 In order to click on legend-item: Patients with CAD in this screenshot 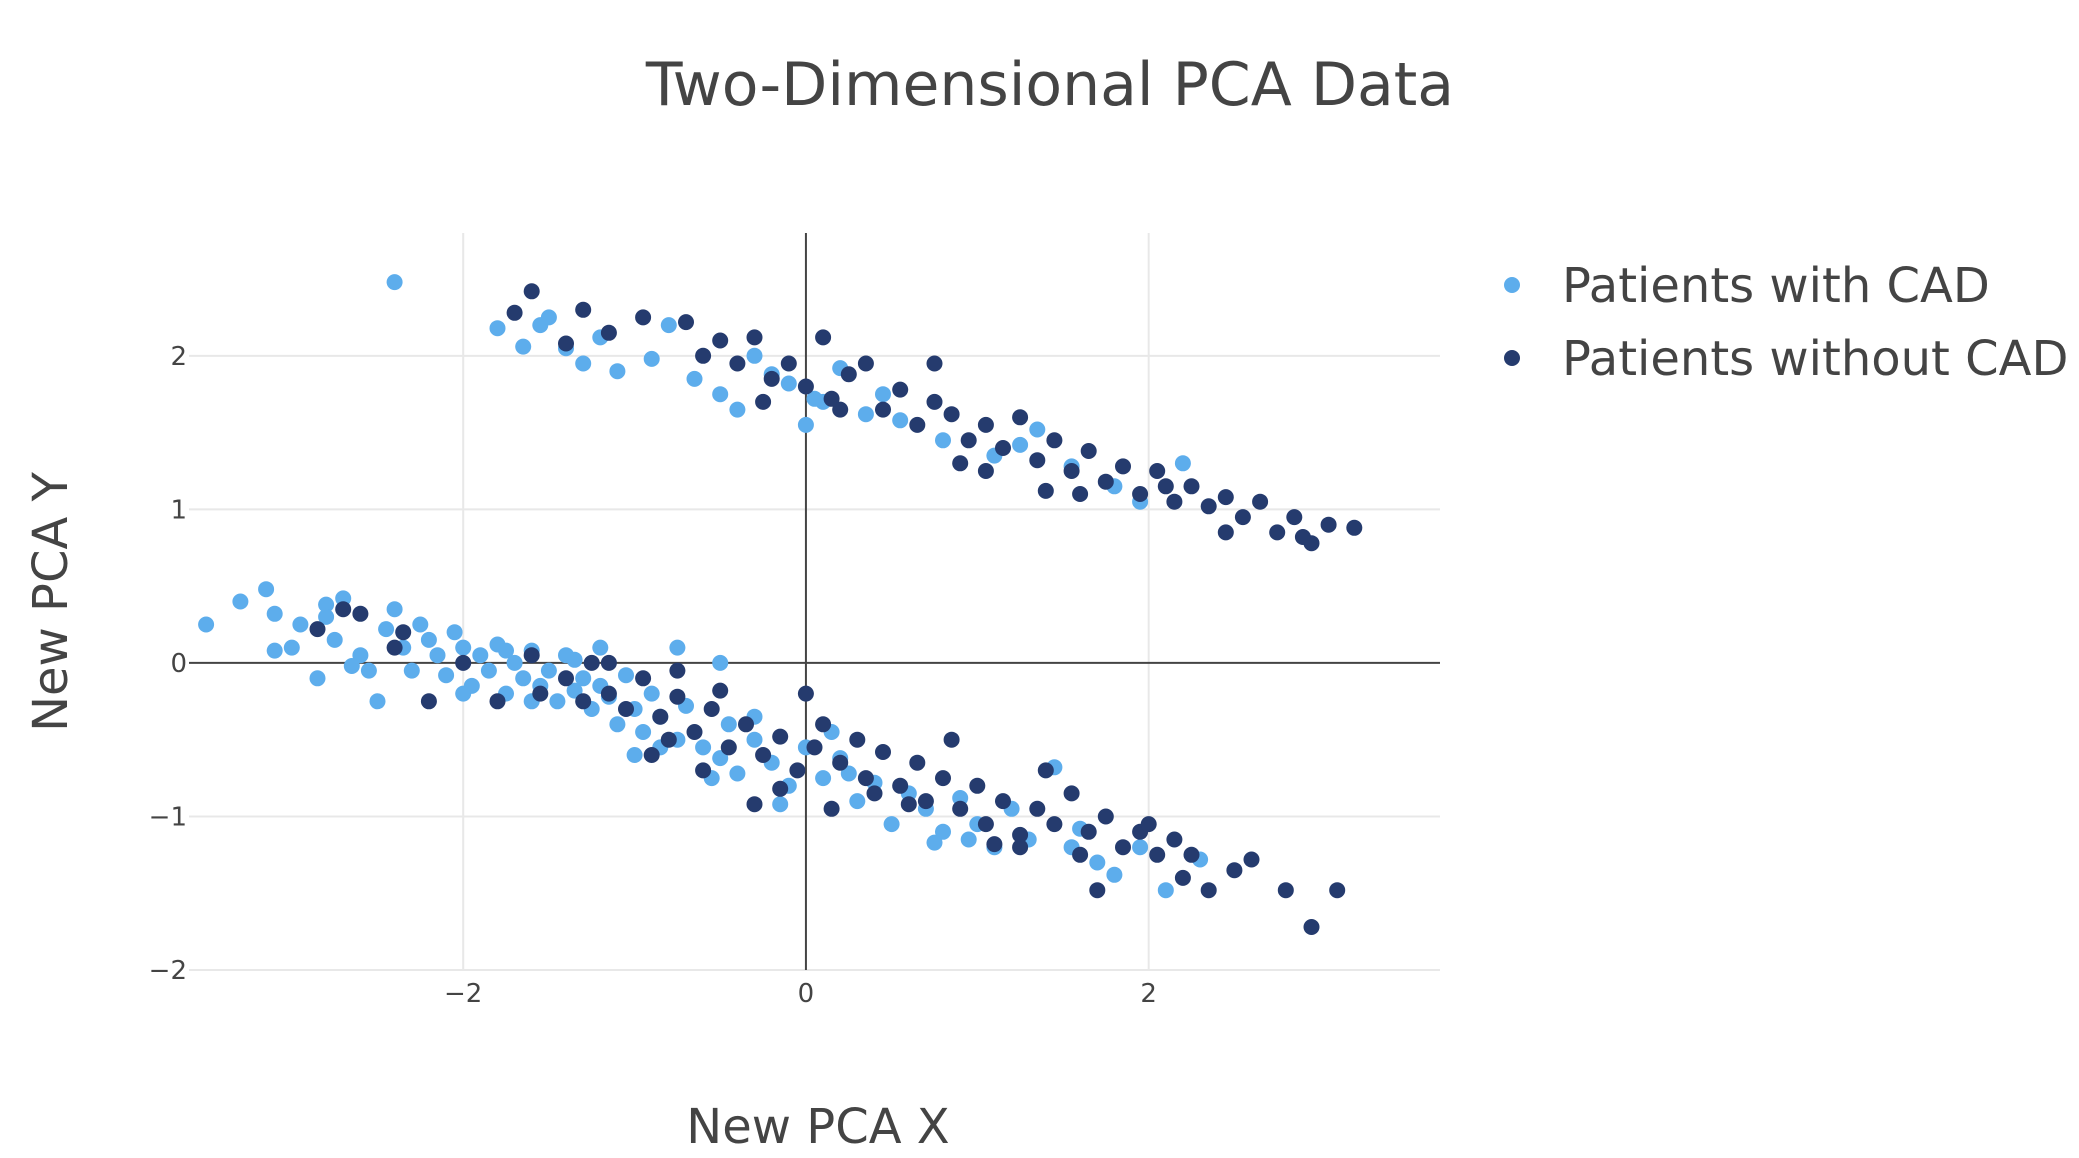, I will do `click(1747, 286)`.